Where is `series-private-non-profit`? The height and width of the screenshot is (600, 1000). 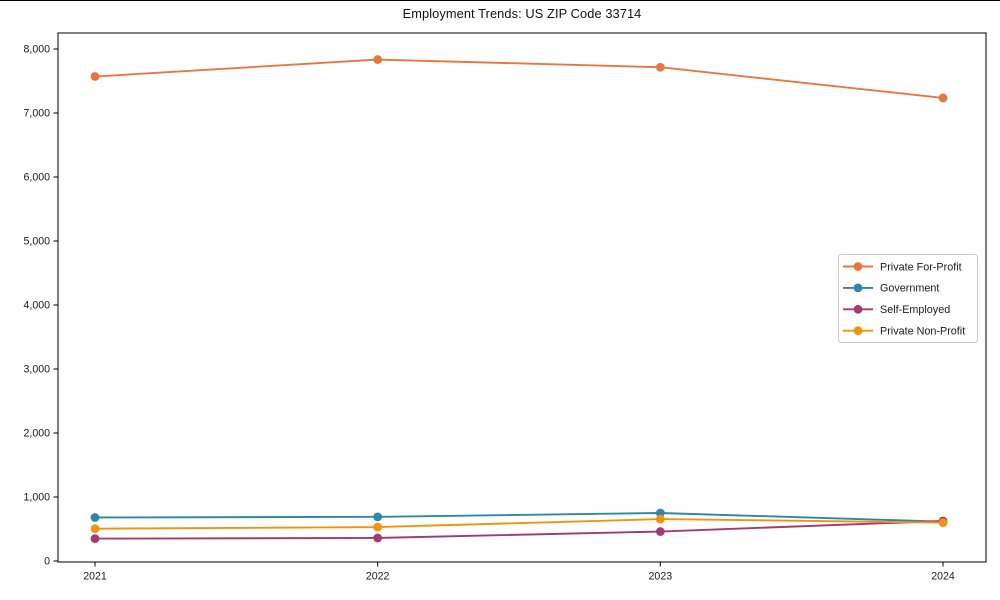 series-private-non-profit is located at coordinates (519, 524).